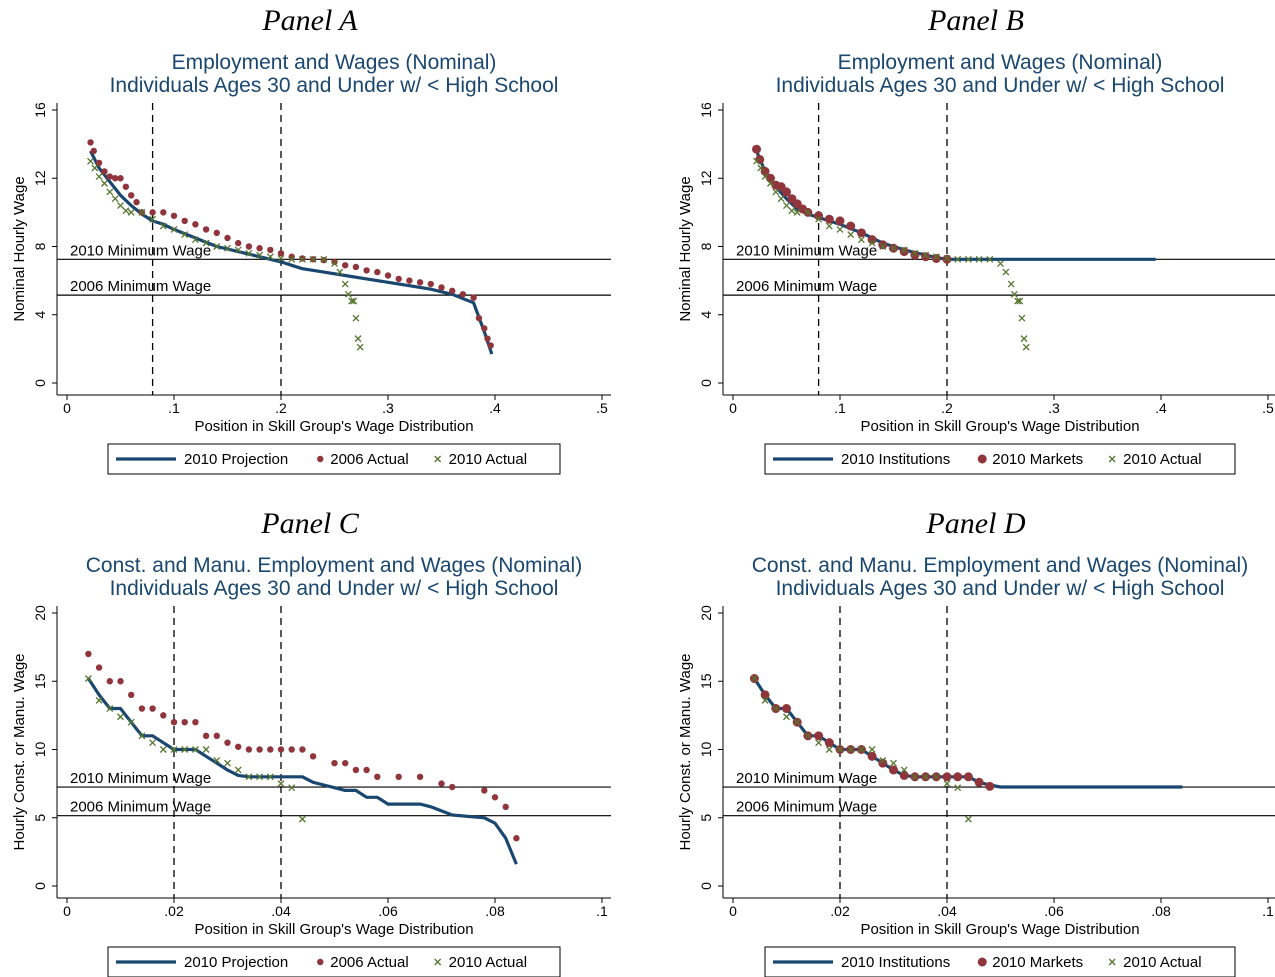 This screenshot has width=1275, height=977. Describe the element at coordinates (1268, 408) in the screenshot. I see `x-tick-label: .5` at that location.